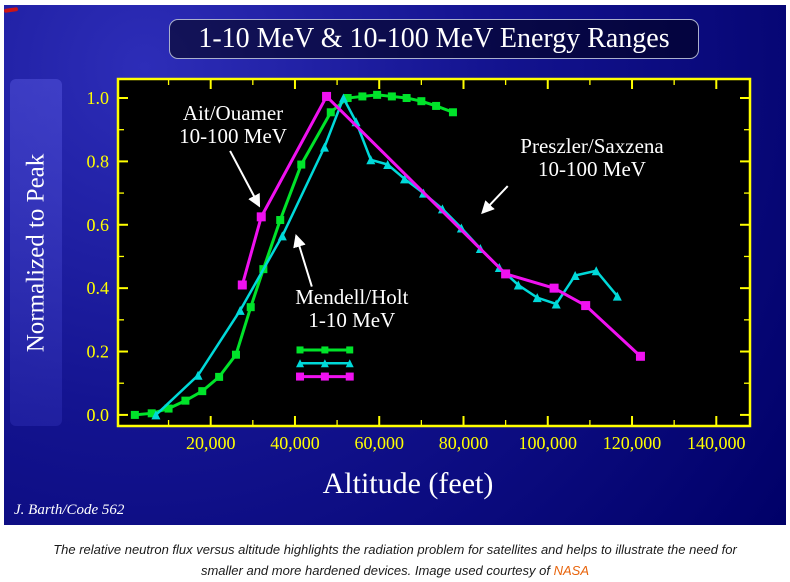 The image size is (790, 582). What do you see at coordinates (351, 308) in the screenshot?
I see `annotation-text: Mendell/Holt 1-10 MeV` at bounding box center [351, 308].